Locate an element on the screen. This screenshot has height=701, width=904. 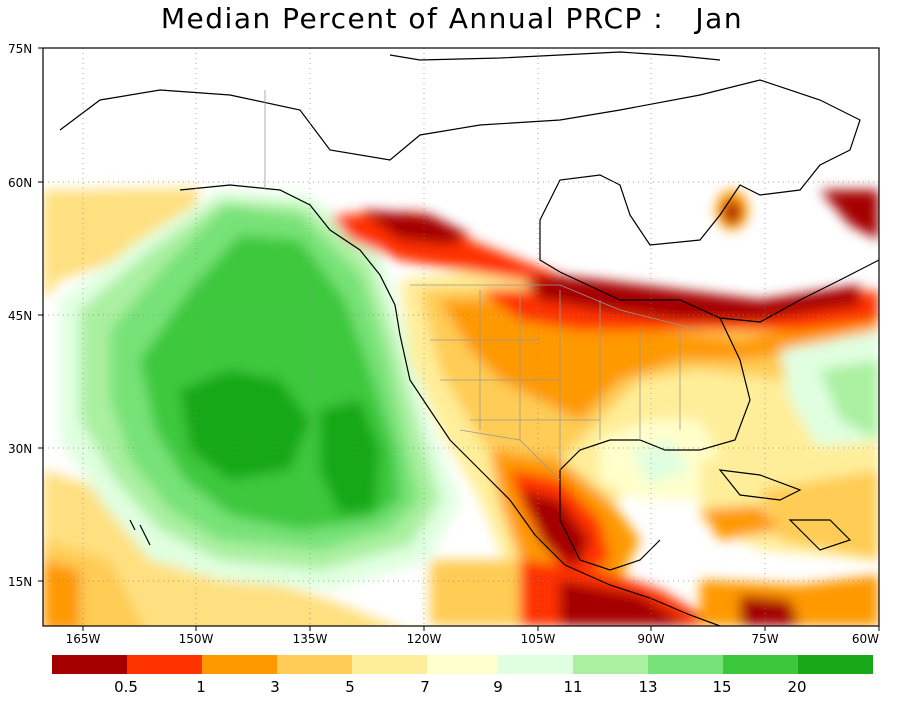
lon-label-60w: 60W is located at coordinates (865, 639).